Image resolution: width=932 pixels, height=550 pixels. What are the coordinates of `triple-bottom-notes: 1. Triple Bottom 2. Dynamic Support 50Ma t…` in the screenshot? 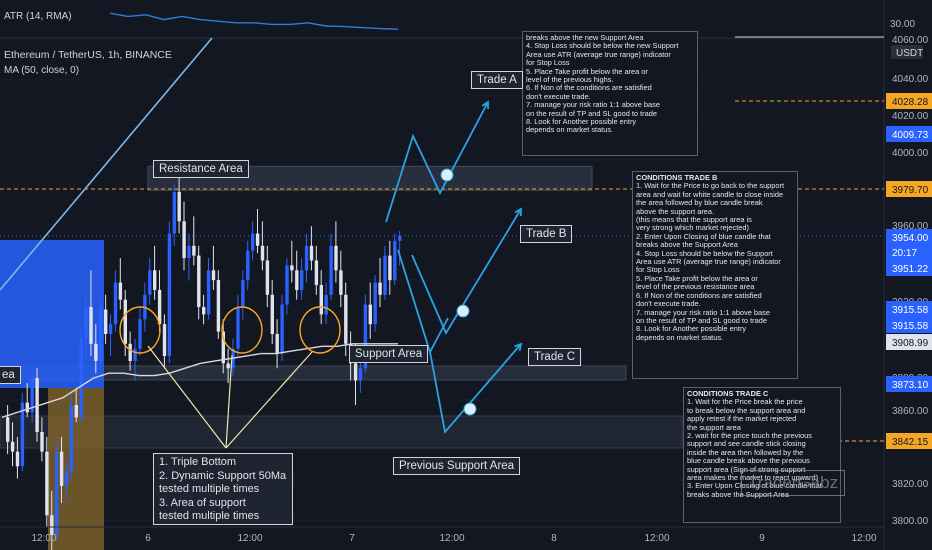 It's located at (223, 489).